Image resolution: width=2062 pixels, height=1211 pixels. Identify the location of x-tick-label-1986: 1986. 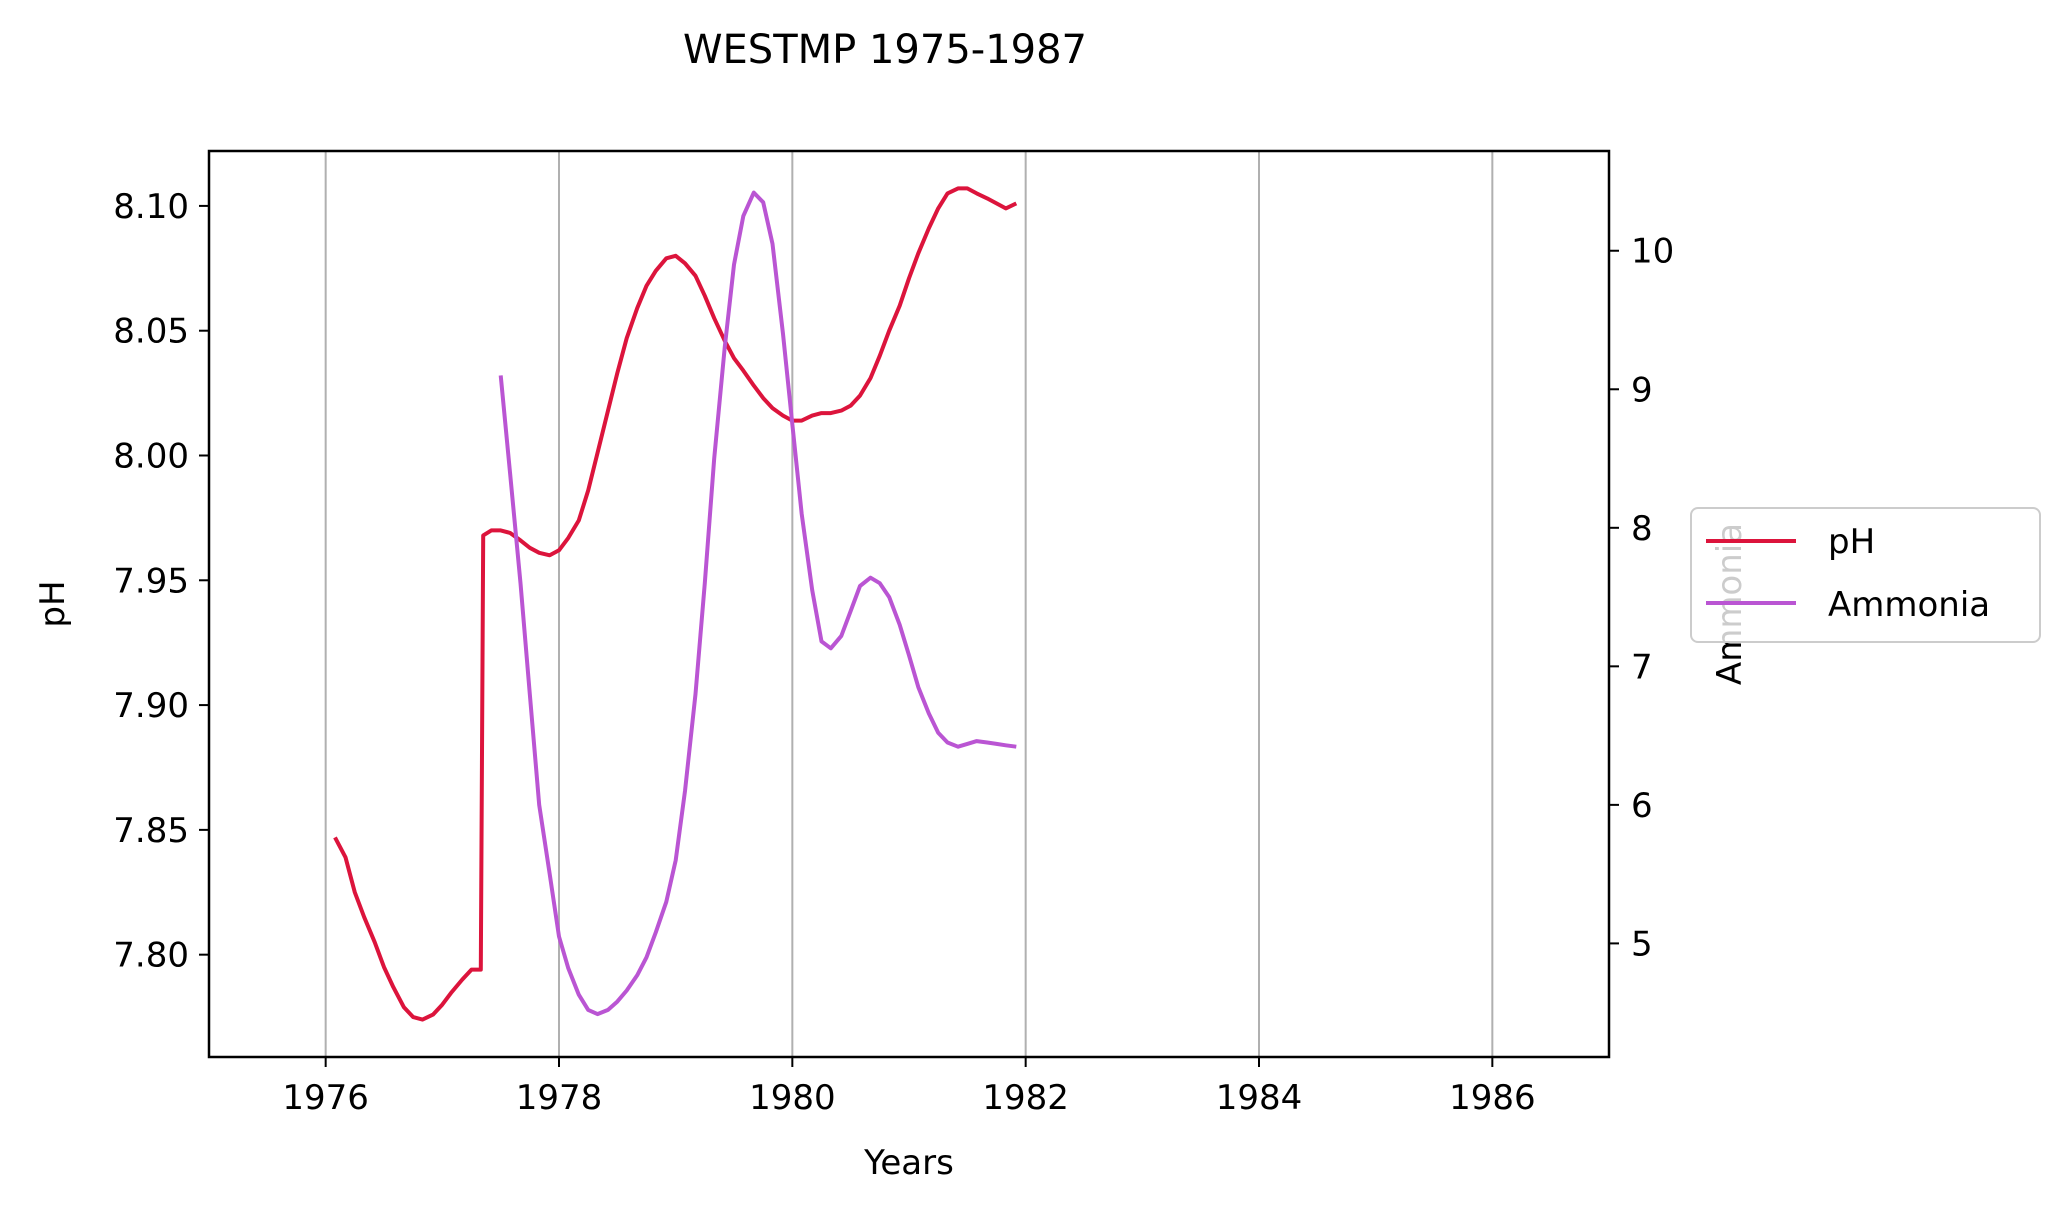
(1492, 1098).